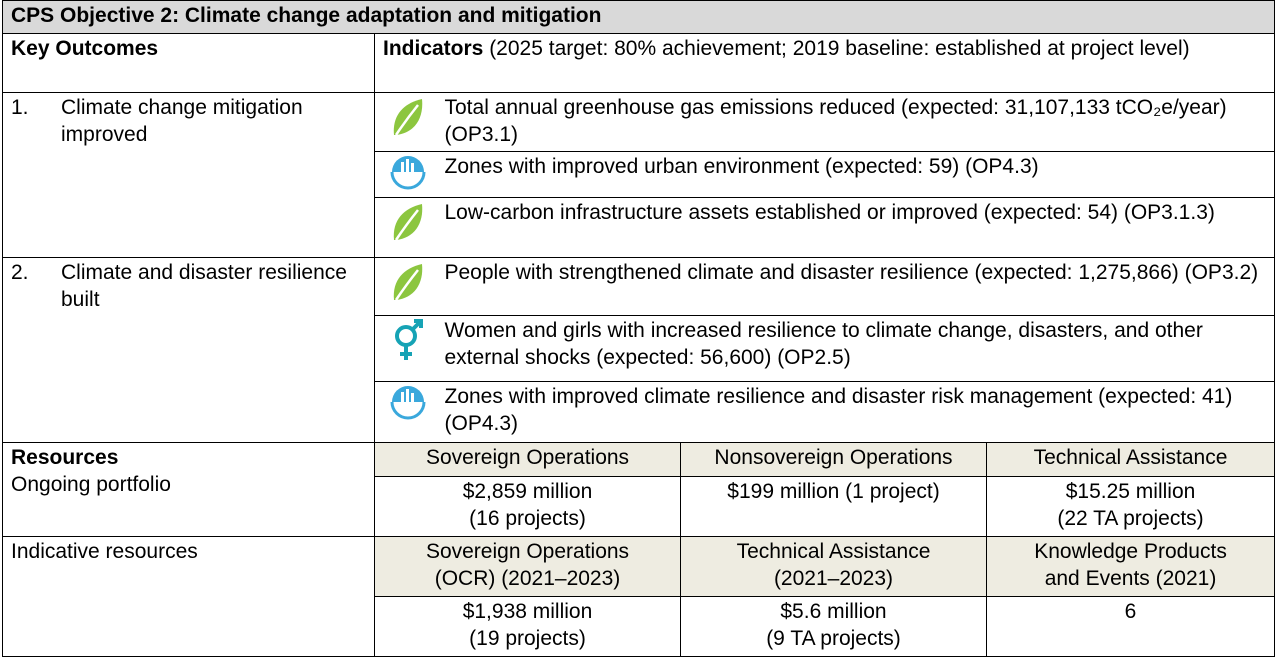  I want to click on resource-line: $5.6 million, so click(833, 611).